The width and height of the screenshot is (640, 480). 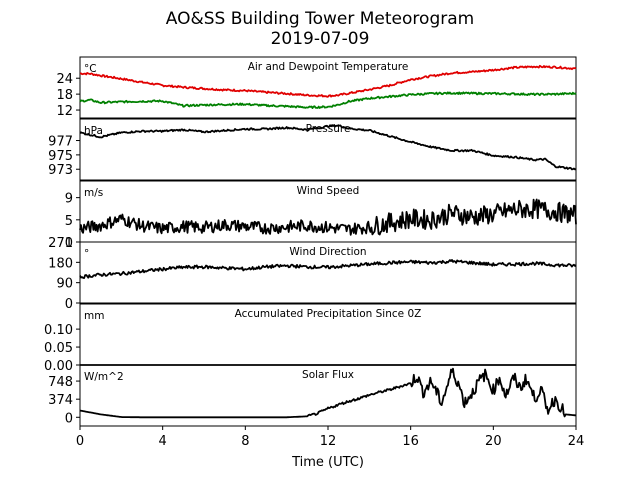 What do you see at coordinates (60, 382) in the screenshot?
I see `y-tick-label: 748` at bounding box center [60, 382].